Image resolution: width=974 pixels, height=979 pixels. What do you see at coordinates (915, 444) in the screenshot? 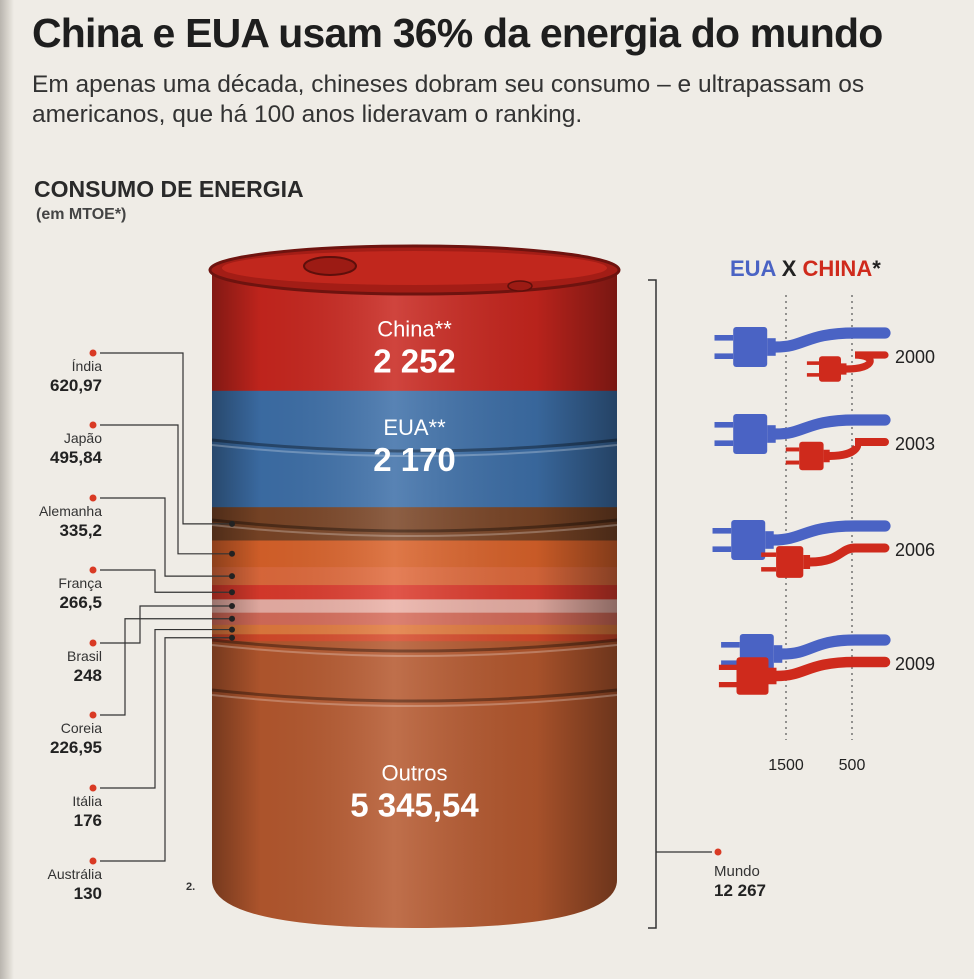
I see `year-label: 2003` at bounding box center [915, 444].